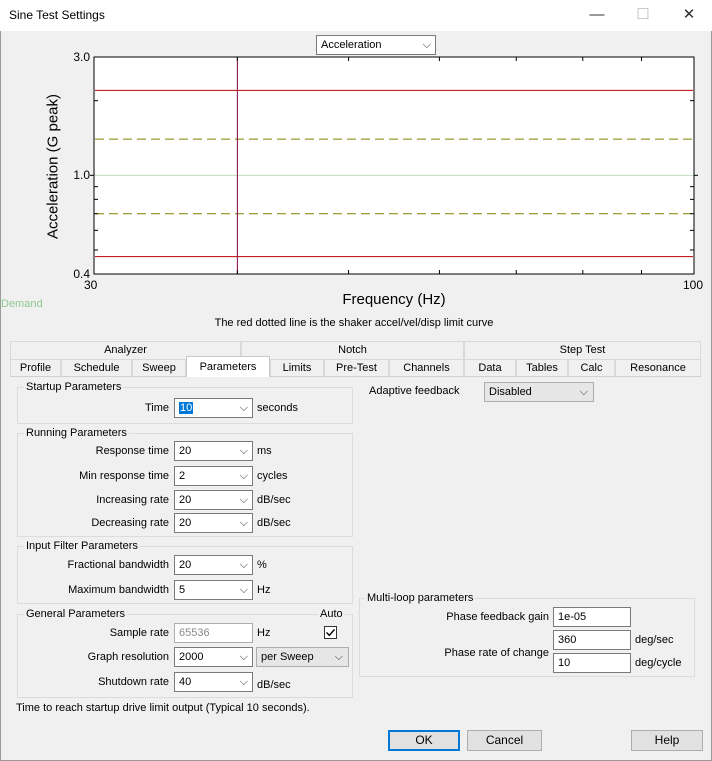  I want to click on increasing-rate-select: 20 ⌵, so click(213, 500).